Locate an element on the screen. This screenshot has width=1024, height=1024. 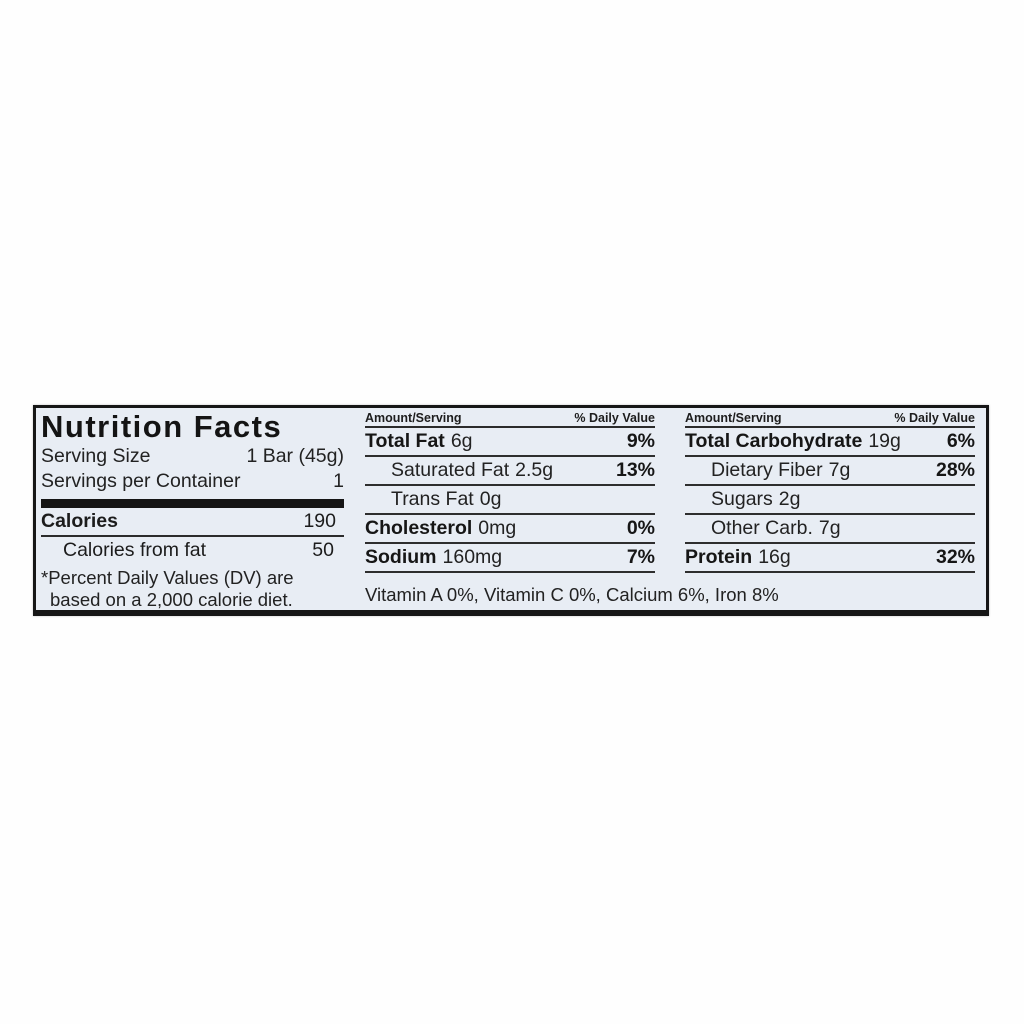
nutrient-amount: 0mg is located at coordinates (497, 528).